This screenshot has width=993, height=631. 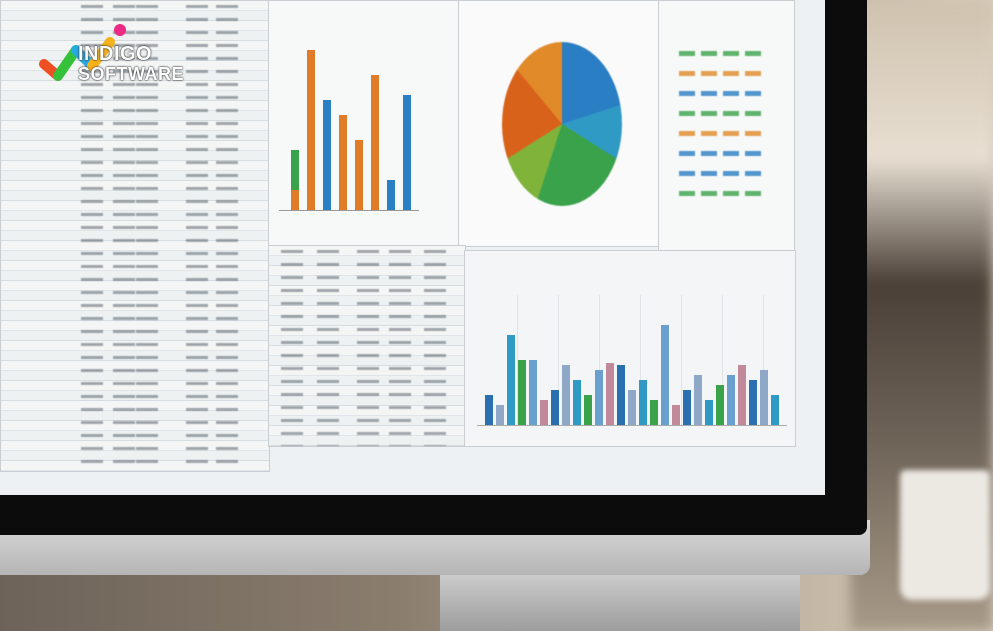 I want to click on coffee-cup, so click(x=945, y=535).